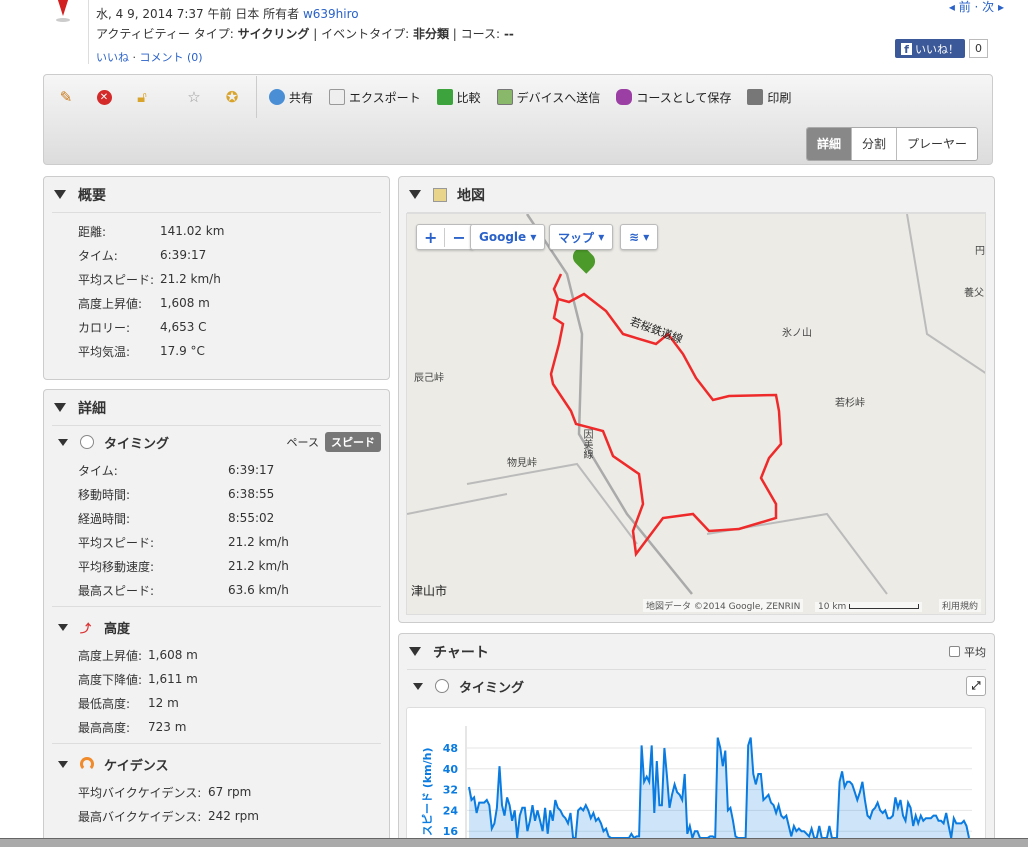 Image resolution: width=1028 pixels, height=847 pixels. What do you see at coordinates (192, 231) in the screenshot?
I see `stat-value: 141.02 km` at bounding box center [192, 231].